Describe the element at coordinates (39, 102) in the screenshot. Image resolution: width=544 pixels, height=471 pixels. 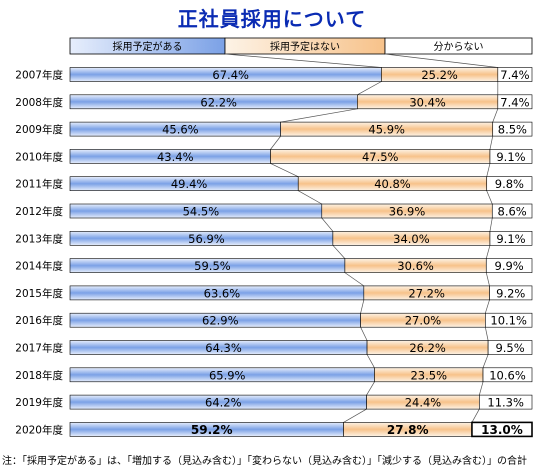
I see `category-label: 2008年度` at that location.